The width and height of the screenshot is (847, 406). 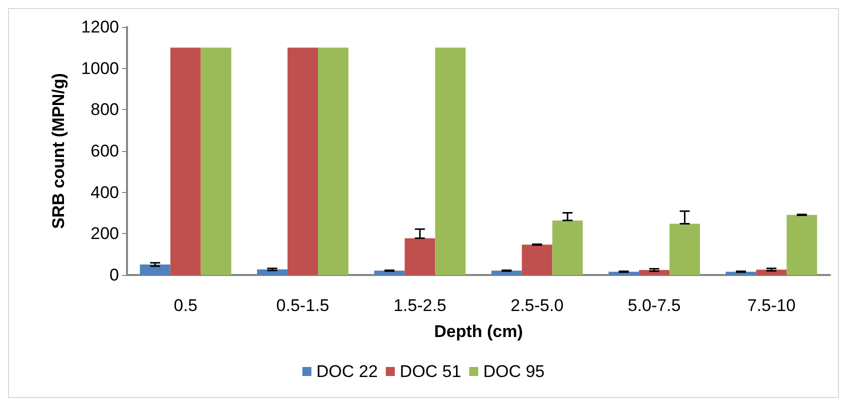 What do you see at coordinates (104, 110) in the screenshot?
I see `y-tick-label: 800` at bounding box center [104, 110].